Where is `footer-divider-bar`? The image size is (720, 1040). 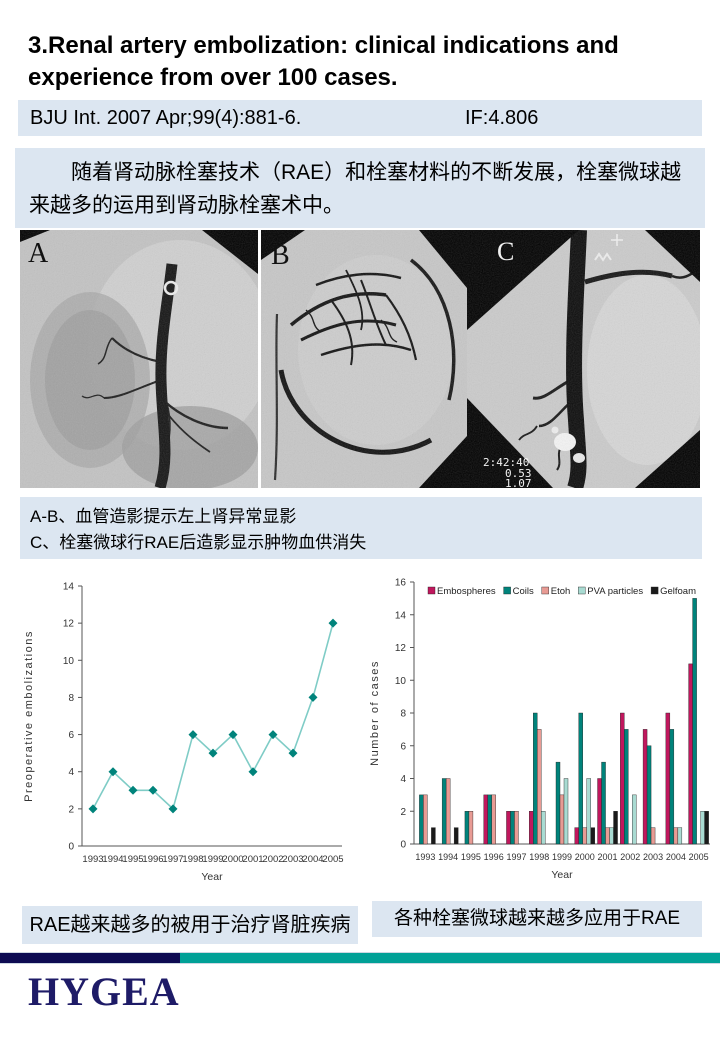
footer-divider-bar is located at coordinates (360, 958).